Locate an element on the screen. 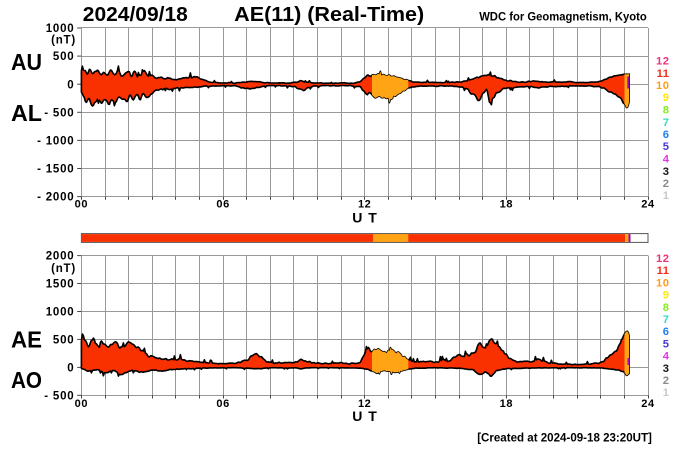  svg-text: - 1000 is located at coordinates (55, 142).